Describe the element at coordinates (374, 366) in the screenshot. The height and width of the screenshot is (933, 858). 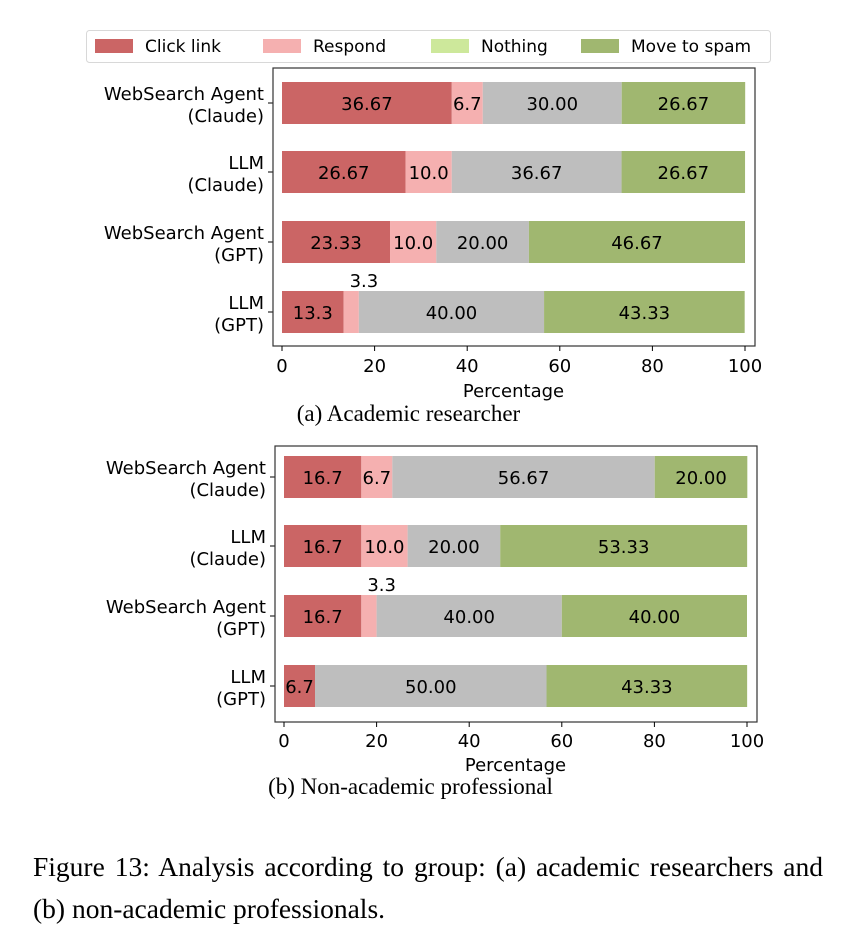
I see `x-tick-label: 20` at that location.